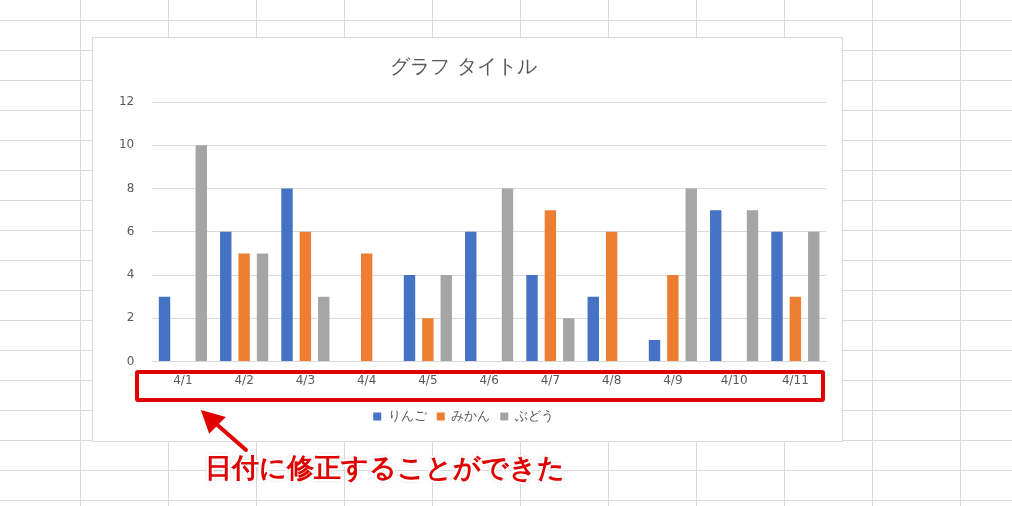  What do you see at coordinates (428, 379) in the screenshot?
I see `x-tick-label: 4/5` at bounding box center [428, 379].